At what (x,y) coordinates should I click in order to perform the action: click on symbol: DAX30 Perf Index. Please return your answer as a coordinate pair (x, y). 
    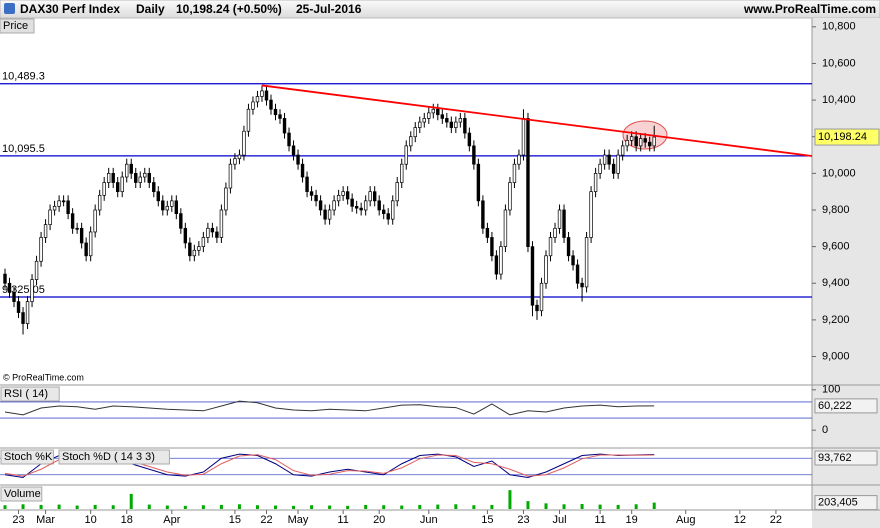
    Looking at the image, I should click on (70, 9).